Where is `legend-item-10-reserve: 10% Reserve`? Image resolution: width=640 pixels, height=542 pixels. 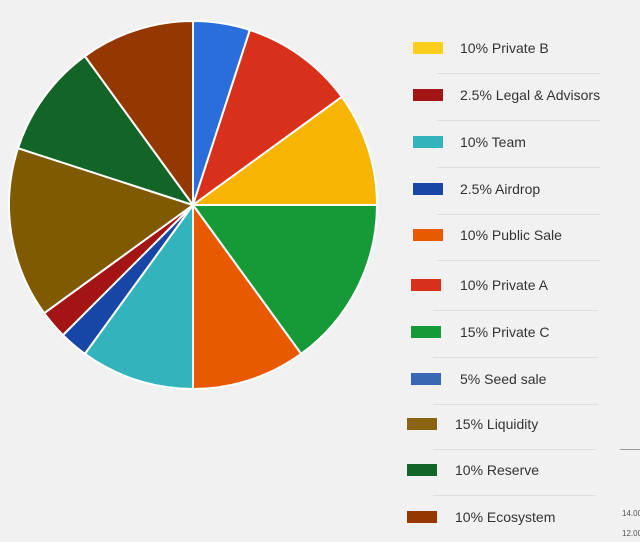
legend-item-10-reserve: 10% Reserve is located at coordinates (320, 471).